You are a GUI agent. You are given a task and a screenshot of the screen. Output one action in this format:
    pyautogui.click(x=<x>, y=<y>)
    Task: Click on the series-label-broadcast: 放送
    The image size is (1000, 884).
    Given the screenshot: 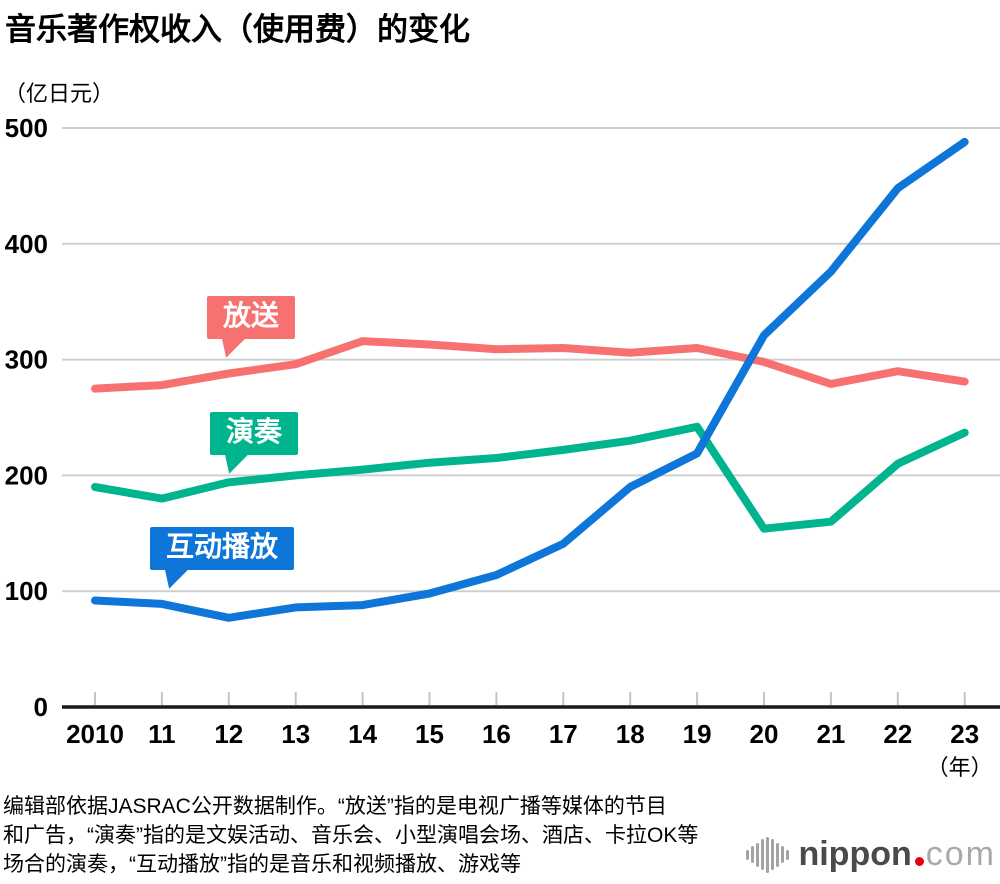 What is the action you would take?
    pyautogui.click(x=251, y=327)
    